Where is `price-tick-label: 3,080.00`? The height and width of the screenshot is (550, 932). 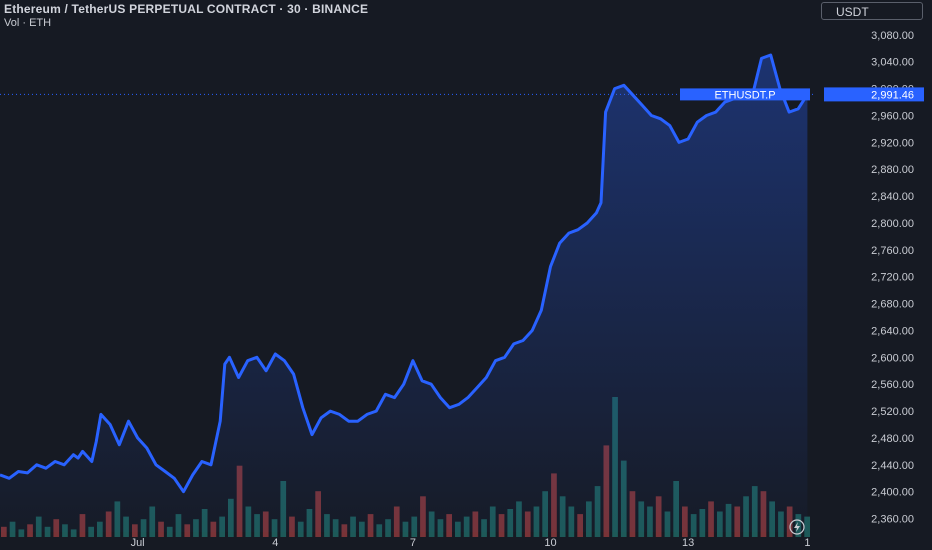
price-tick-label: 3,080.00 is located at coordinates (892, 36).